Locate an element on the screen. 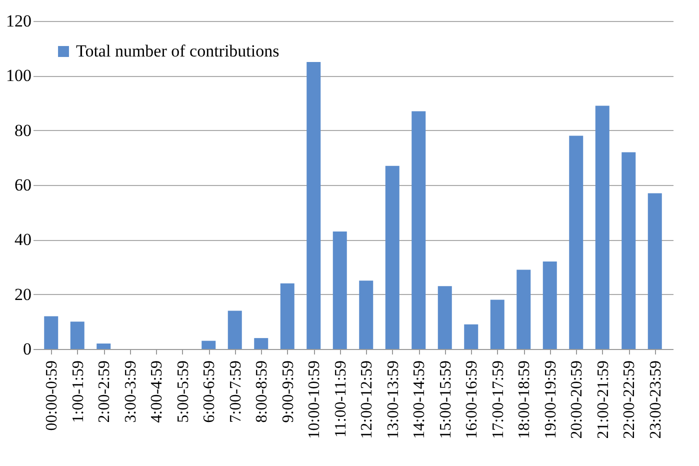 The height and width of the screenshot is (466, 699). y-tick-label: 20 is located at coordinates (23, 294).